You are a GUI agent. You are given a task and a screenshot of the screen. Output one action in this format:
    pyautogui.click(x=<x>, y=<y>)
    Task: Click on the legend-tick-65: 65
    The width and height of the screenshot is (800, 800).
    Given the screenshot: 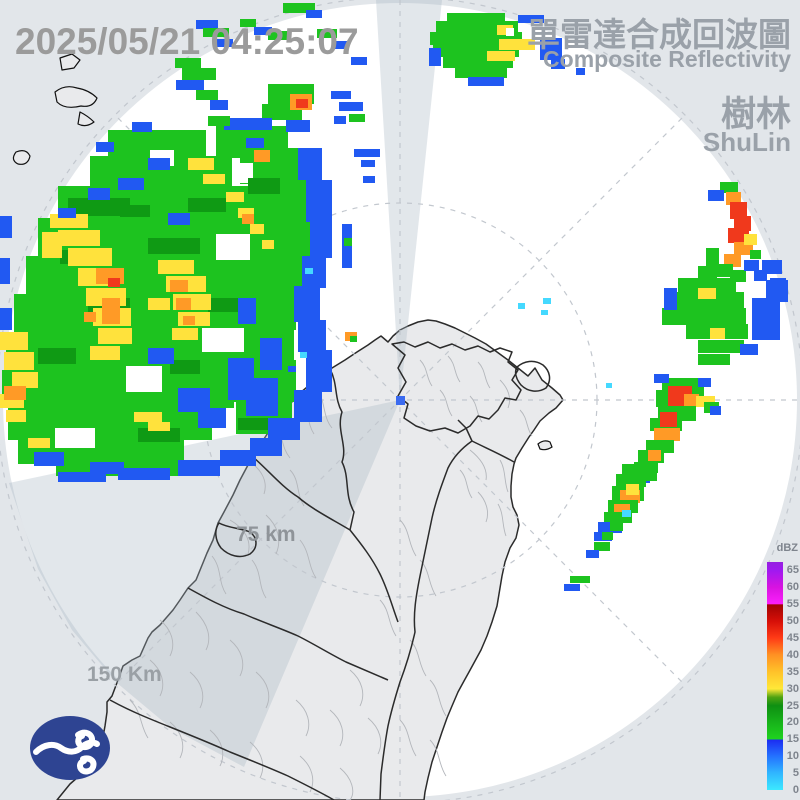 What is the action you would take?
    pyautogui.click(x=792, y=570)
    